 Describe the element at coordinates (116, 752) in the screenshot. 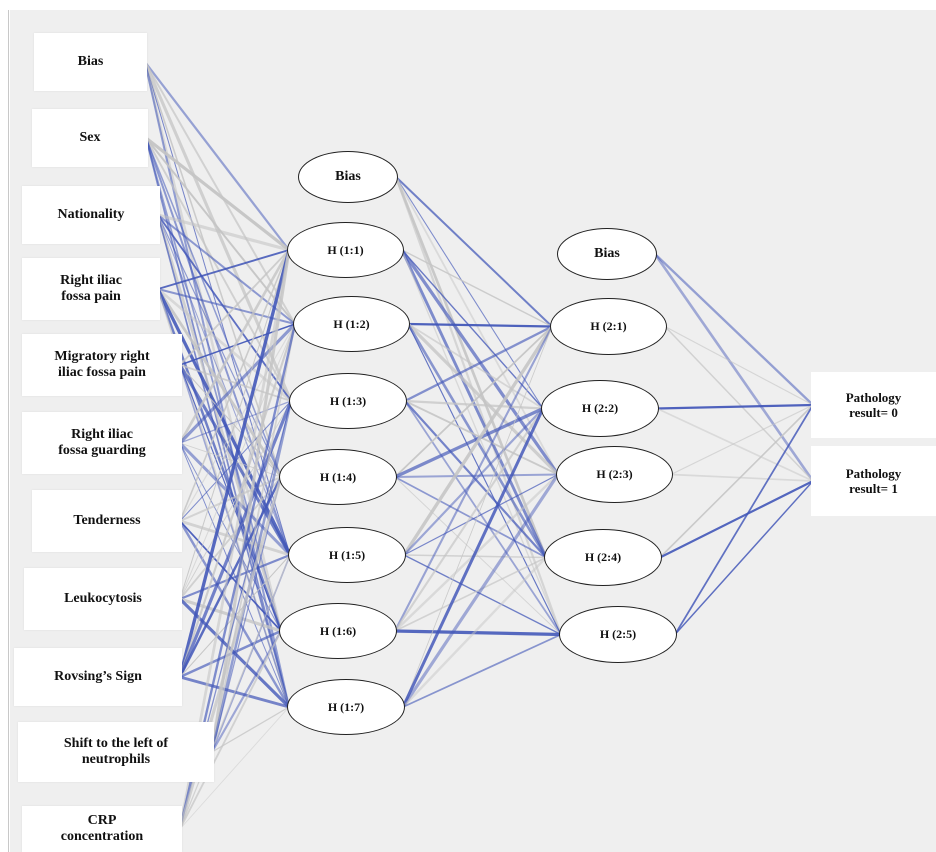

I see `input-node-shift-to-left-of-neutrophils: Shift to the left of neutrophils` at that location.